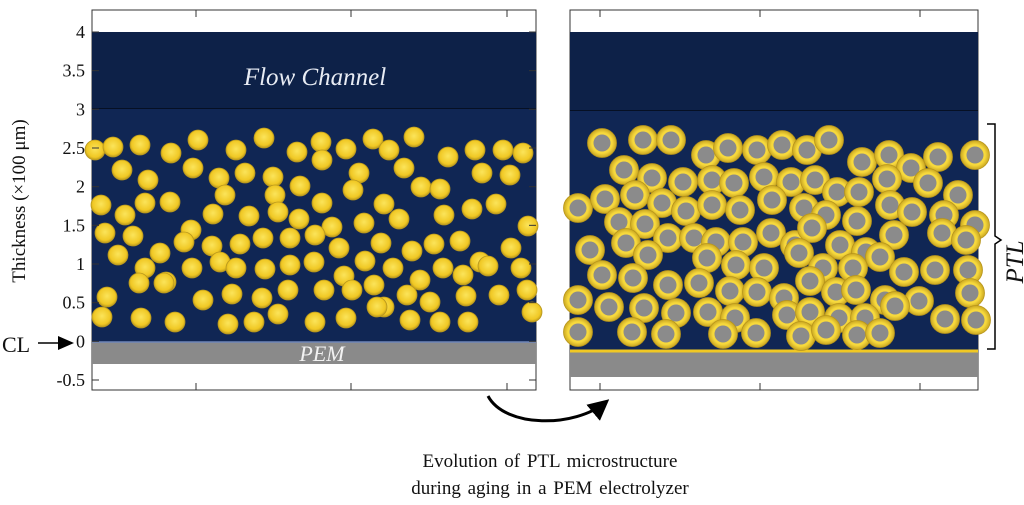 The image size is (1024, 505). Describe the element at coordinates (550, 488) in the screenshot. I see `caption-line-2: during aging in a PEM electrolyzer` at that location.